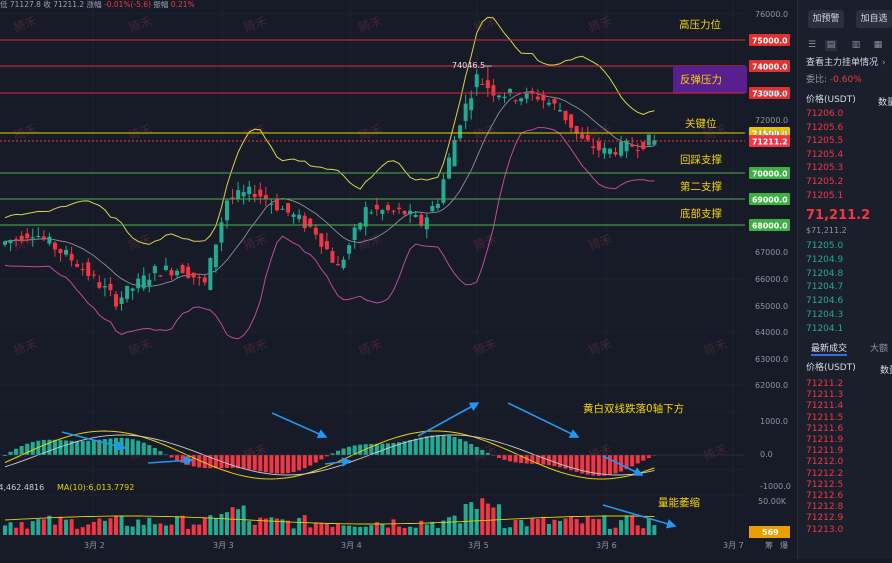 The image size is (892, 563). Describe the element at coordinates (826, 19) in the screenshot. I see `add-alert-button: 加预警` at that location.